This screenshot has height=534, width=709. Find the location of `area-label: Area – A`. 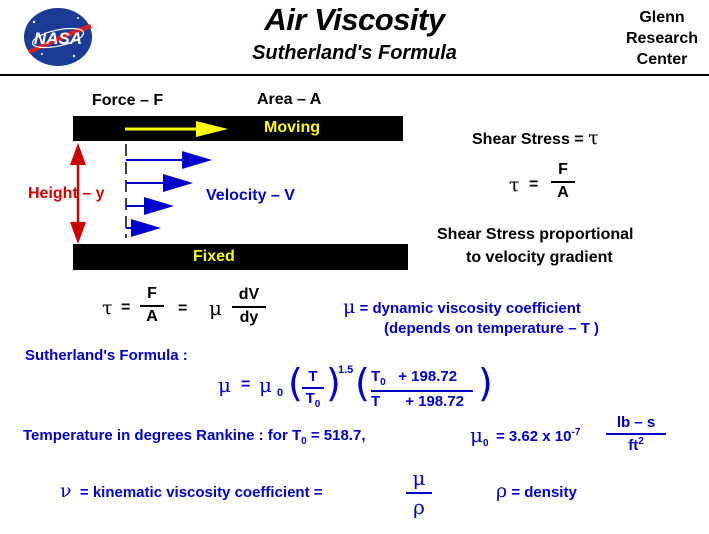

area-label: Area – A is located at coordinates (289, 99).